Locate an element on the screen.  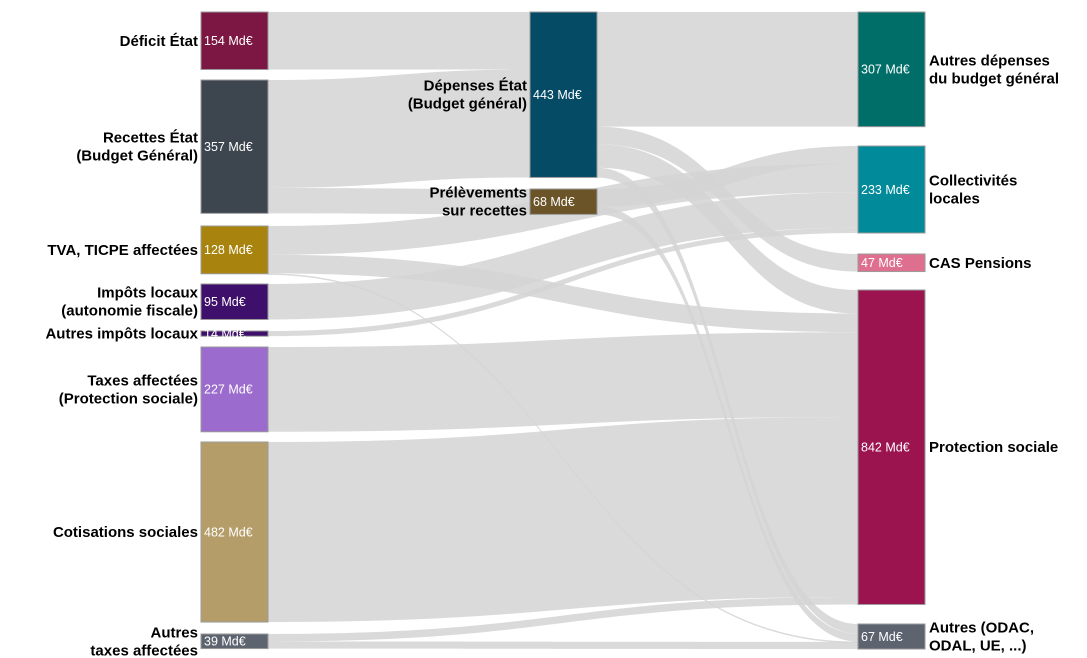
node-bar-collectivites is located at coordinates (891, 189).